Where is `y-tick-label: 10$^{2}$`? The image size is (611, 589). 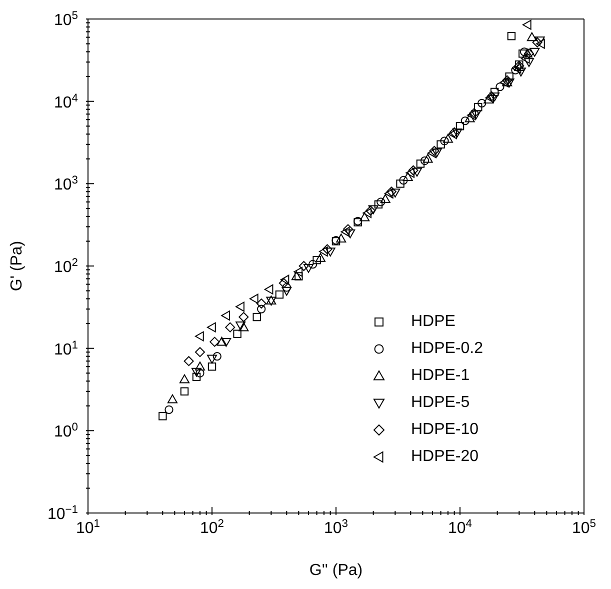 y-tick-label: 10$^{2}$ is located at coordinates (66, 266).